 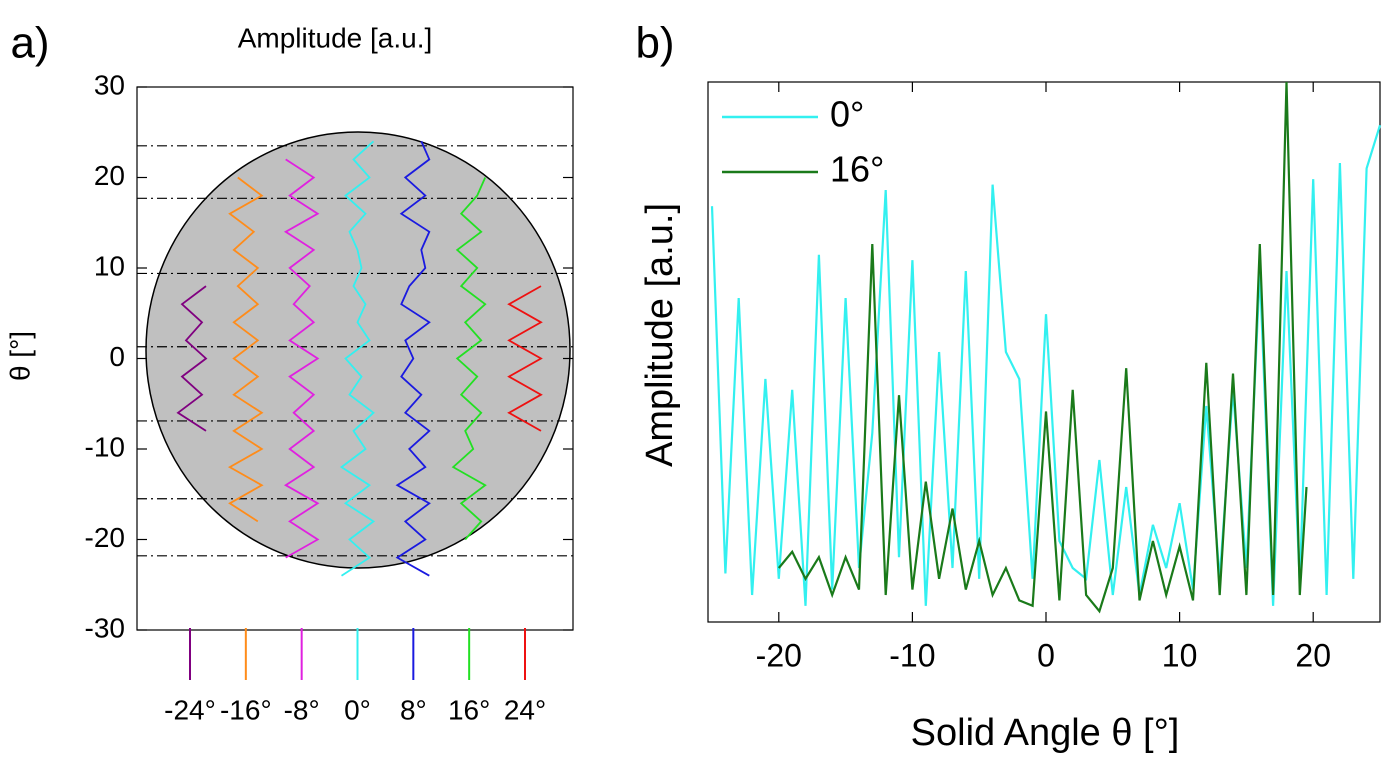 What do you see at coordinates (105, 537) in the screenshot?
I see `y-tick-label: -20` at bounding box center [105, 537].